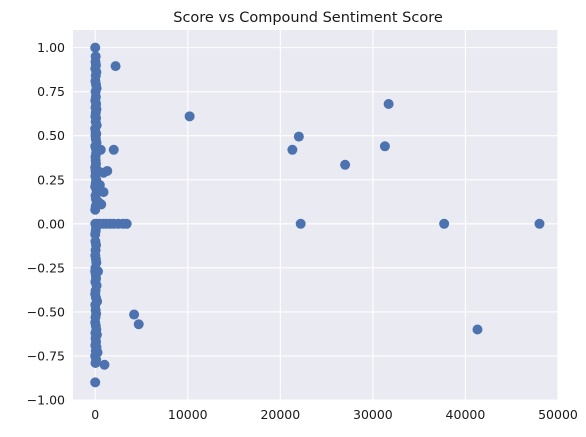  I want to click on y-tick-label: −1.00, so click(46, 400).